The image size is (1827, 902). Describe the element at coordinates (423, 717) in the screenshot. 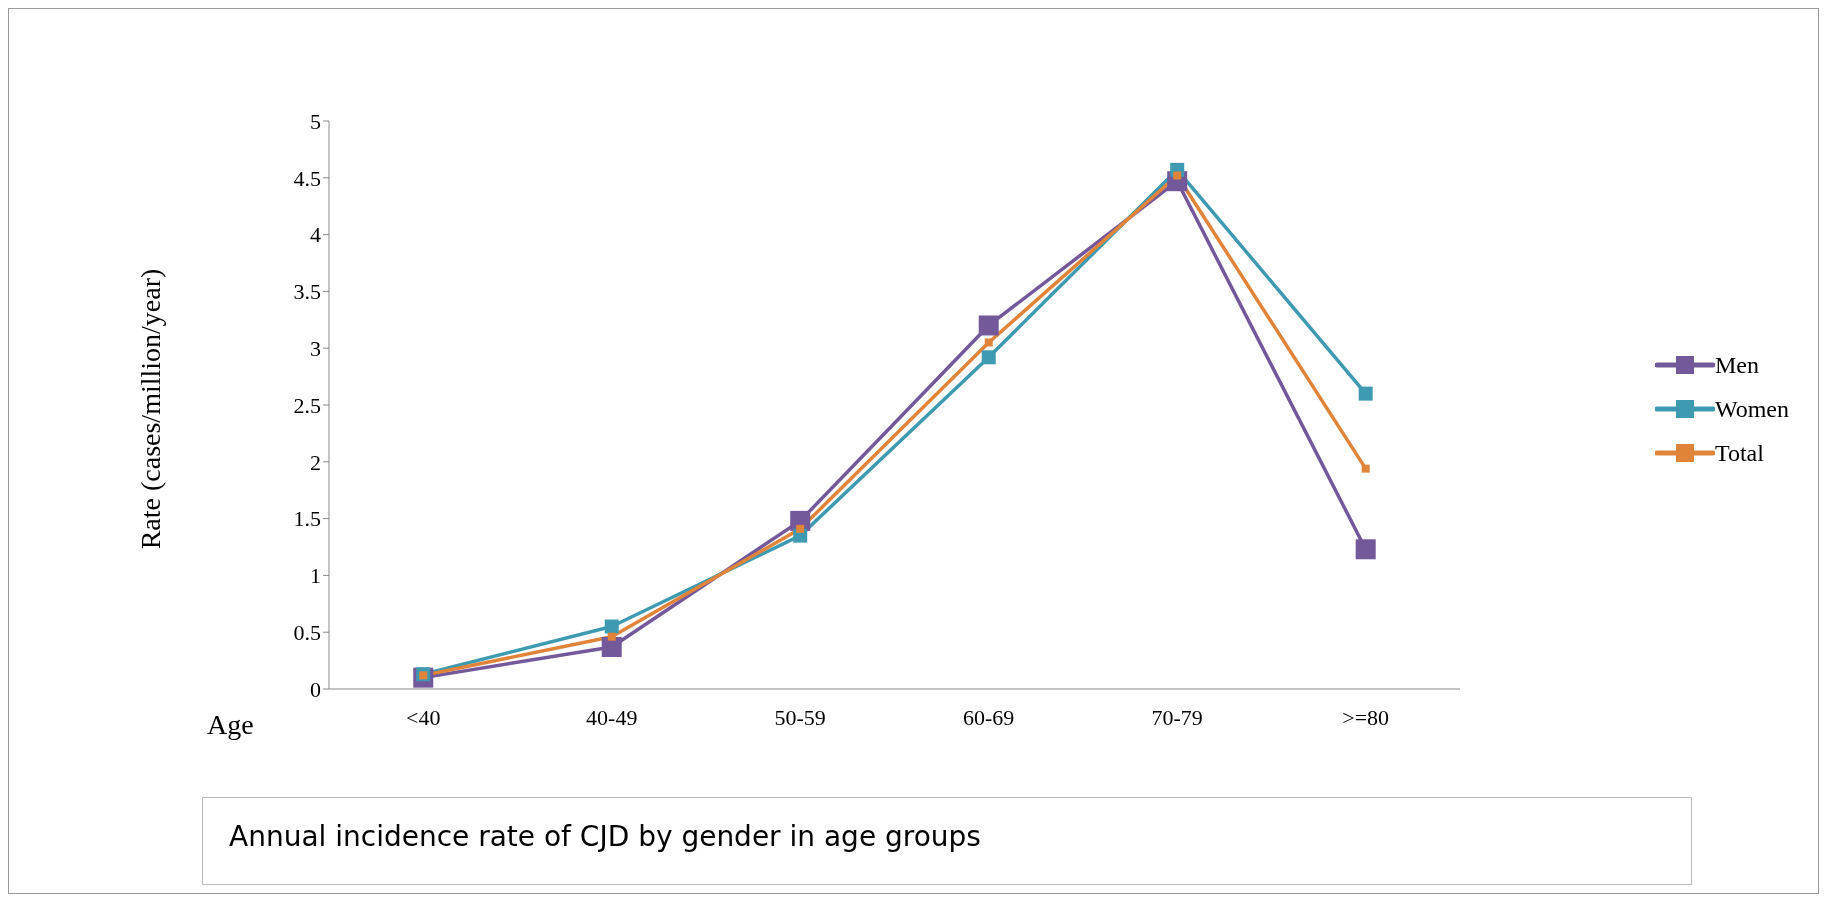

I see `x-tick-label: <40` at that location.